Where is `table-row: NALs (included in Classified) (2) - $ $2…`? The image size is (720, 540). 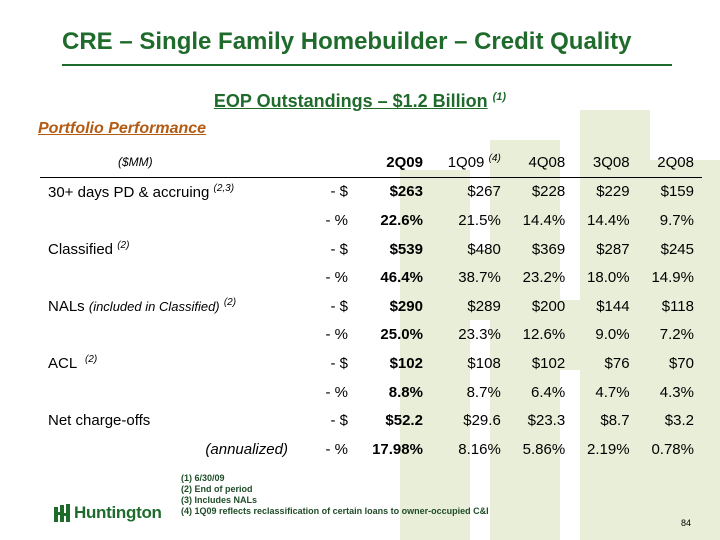 table-row: NALs (included in Classified) (2) - $ $2… is located at coordinates (371, 306).